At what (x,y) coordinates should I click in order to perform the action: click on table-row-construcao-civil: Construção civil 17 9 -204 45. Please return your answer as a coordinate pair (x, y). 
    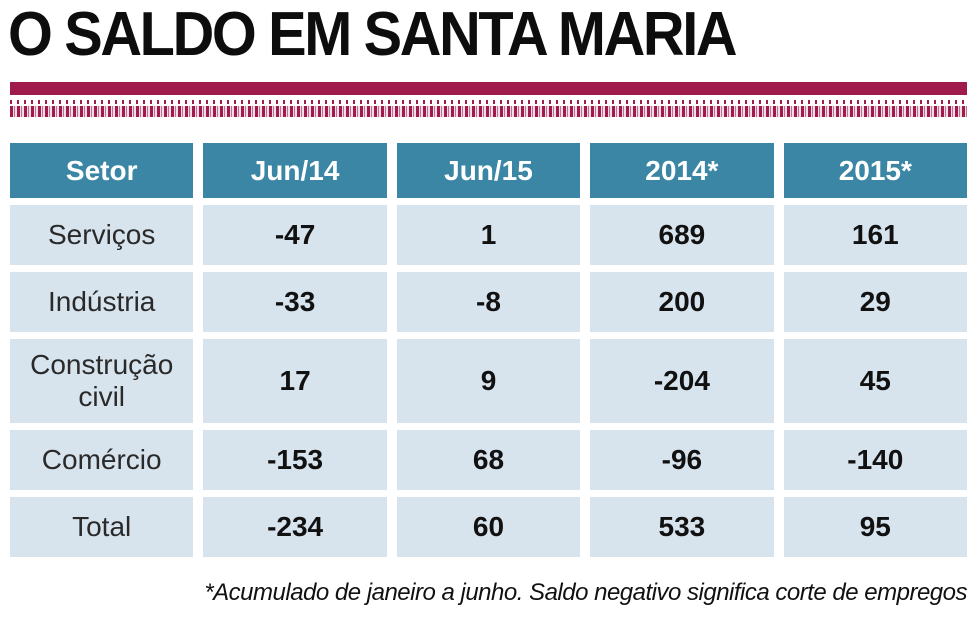
    Looking at the image, I should click on (488, 381).